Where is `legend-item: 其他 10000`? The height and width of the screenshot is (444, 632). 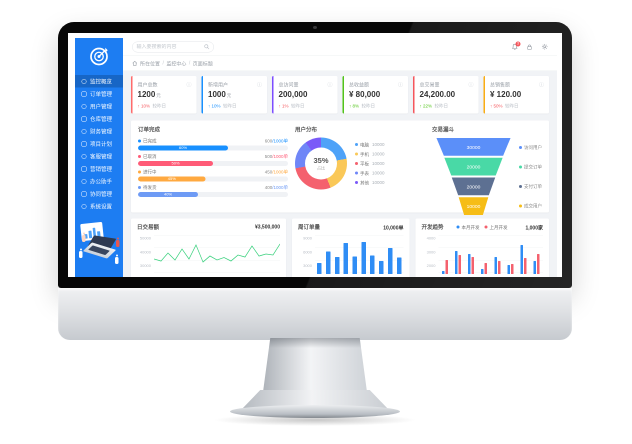 legend-item: 其他 10000 is located at coordinates (370, 182).